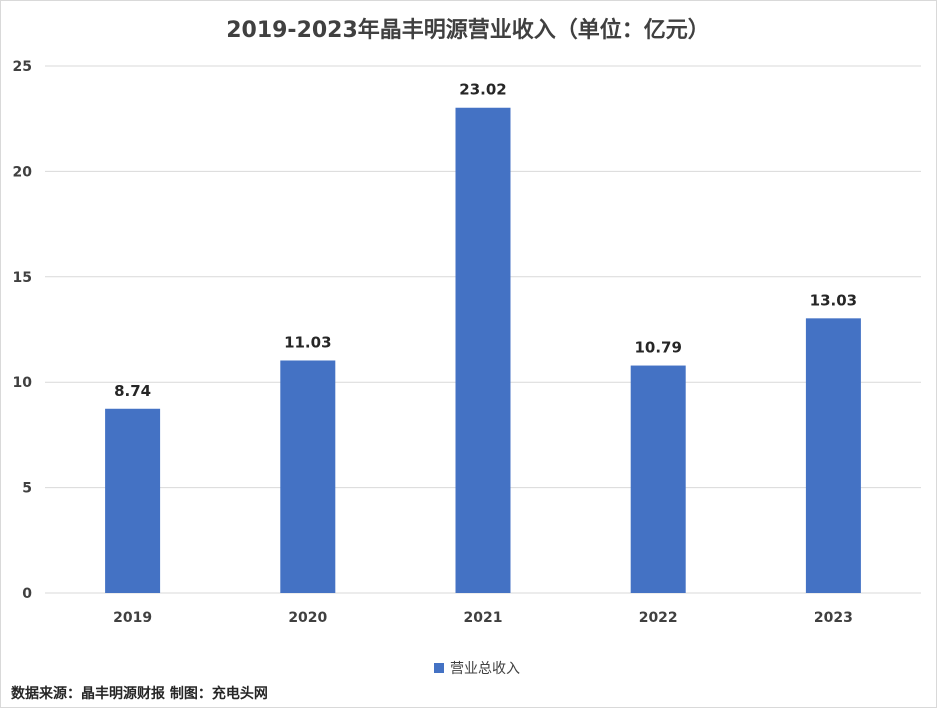  What do you see at coordinates (139, 693) in the screenshot?
I see `source-note: 数据来源：晶丰明源财报 制图：充电头网` at bounding box center [139, 693].